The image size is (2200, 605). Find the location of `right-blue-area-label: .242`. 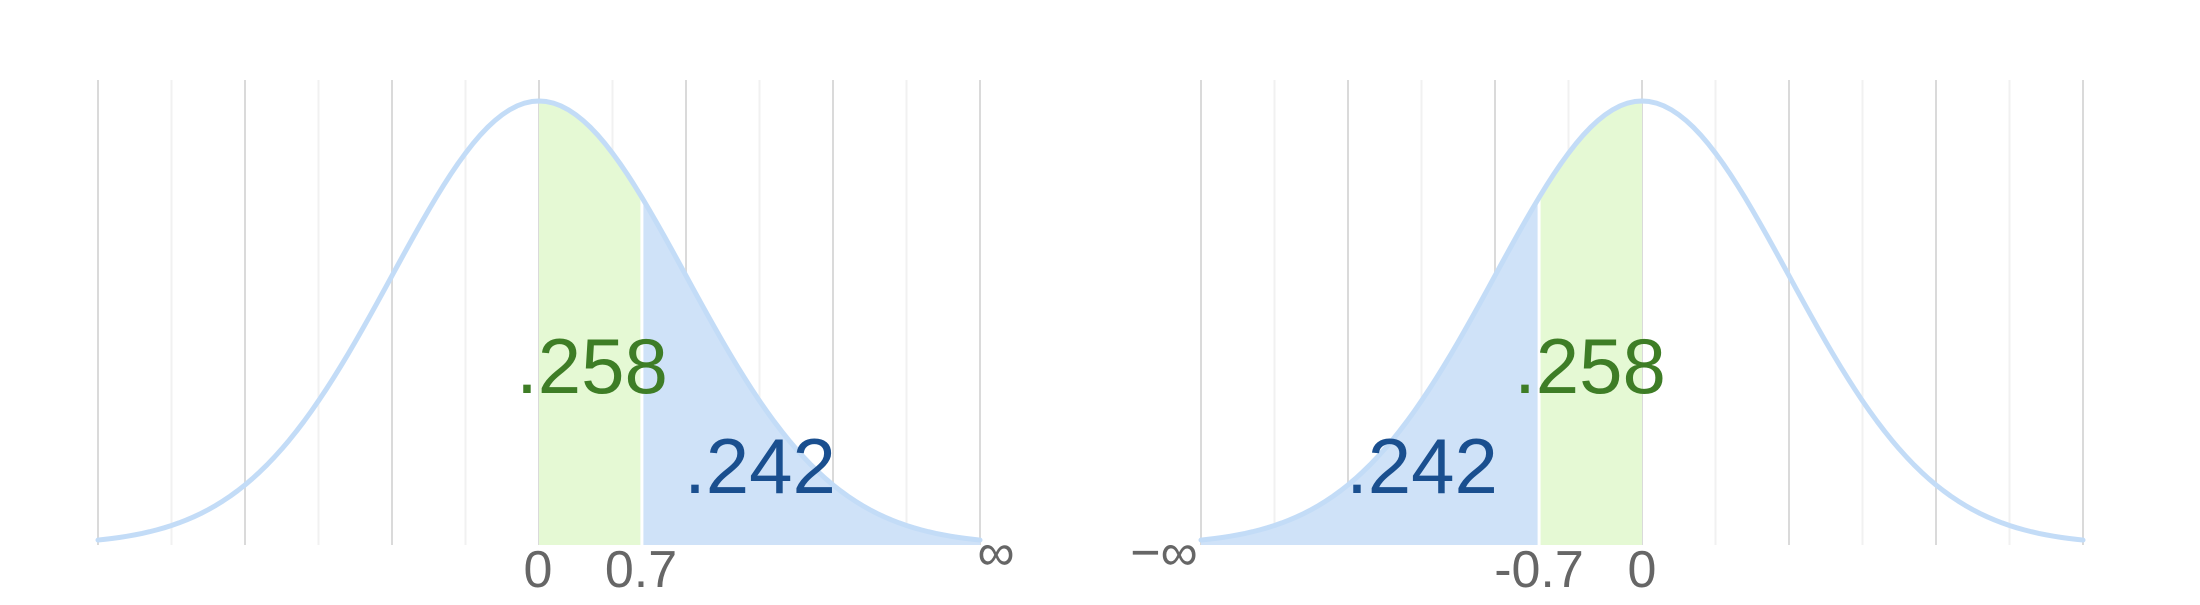

right-blue-area-label: .242 is located at coordinates (1422, 466).